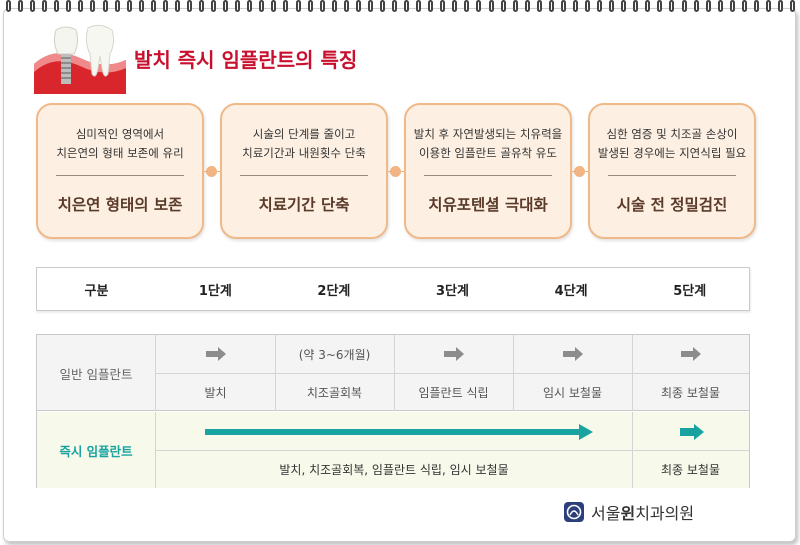  What do you see at coordinates (120, 205) in the screenshot?
I see `card-heading: 치은연 형태의 보존` at bounding box center [120, 205].